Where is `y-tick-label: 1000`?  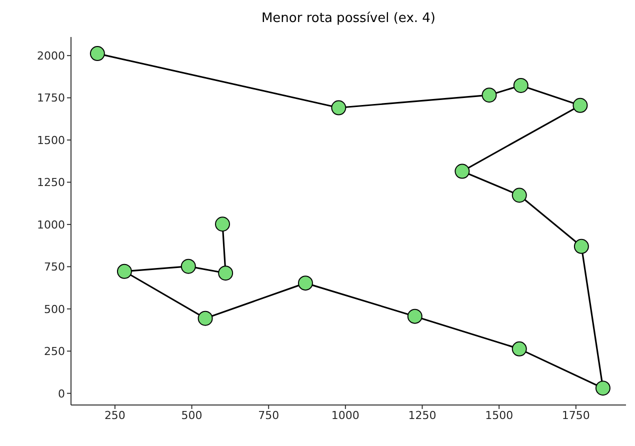
y-tick-label: 1000 is located at coordinates (51, 225).